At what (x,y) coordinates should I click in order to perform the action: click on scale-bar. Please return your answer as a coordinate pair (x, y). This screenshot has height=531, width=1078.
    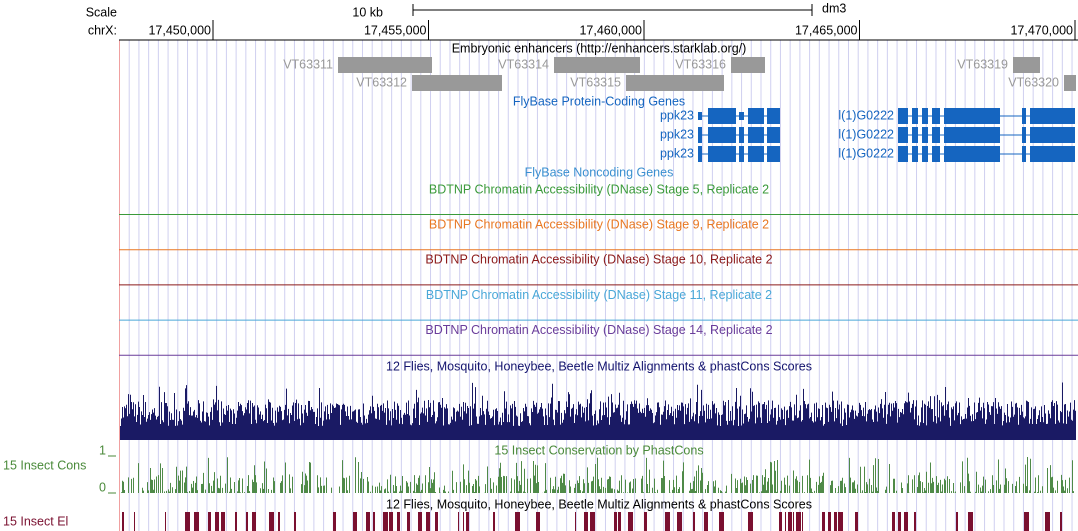
    Looking at the image, I should click on (612, 10).